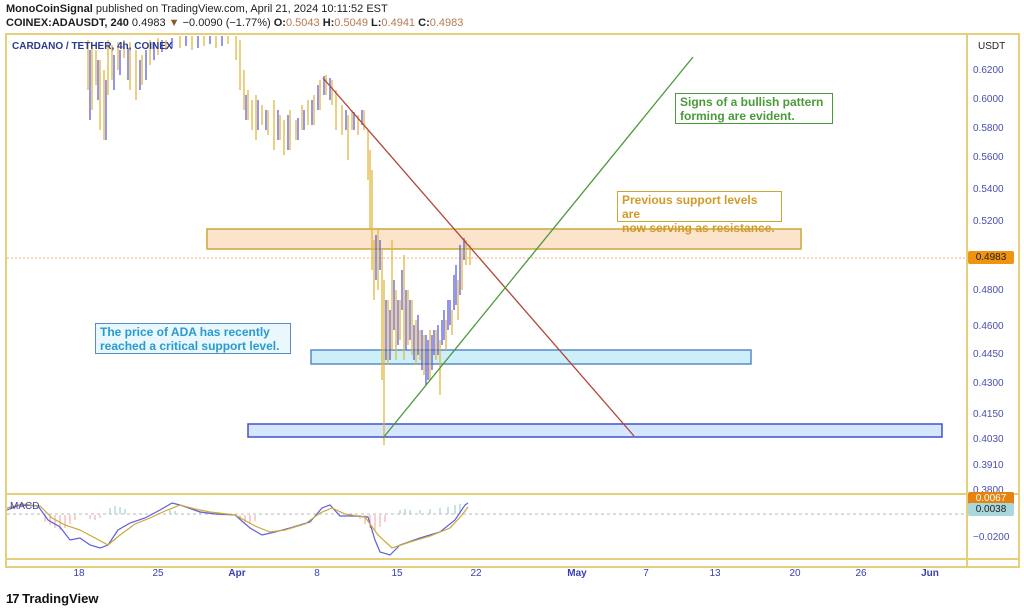 The height and width of the screenshot is (611, 1024). What do you see at coordinates (988, 99) in the screenshot?
I see `price-tick: 0.6000` at bounding box center [988, 99].